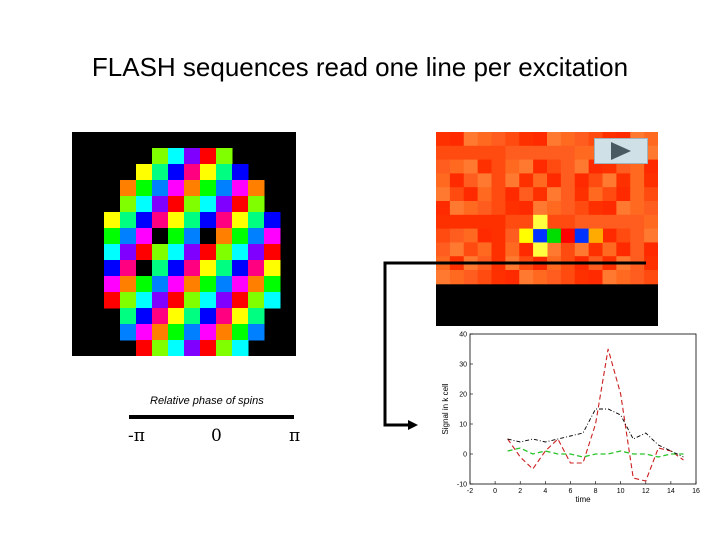 The width and height of the screenshot is (720, 540). Describe the element at coordinates (671, 491) in the screenshot. I see `x-tick-label: 14` at that location.